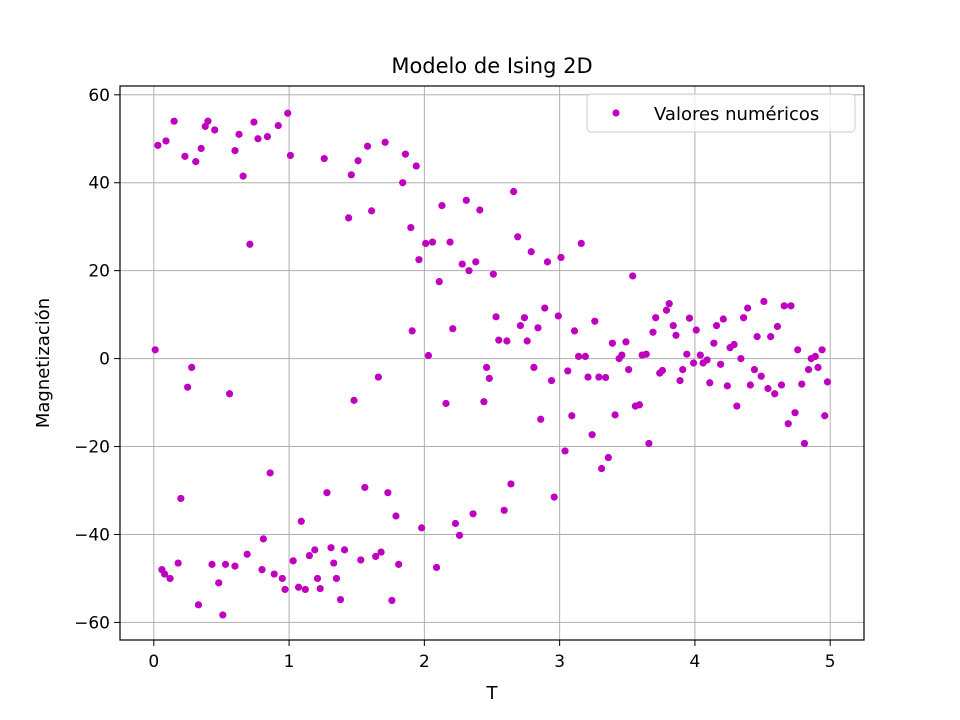 This screenshot has height=720, width=960. I want to click on y-tick-label: −40, so click(92, 535).